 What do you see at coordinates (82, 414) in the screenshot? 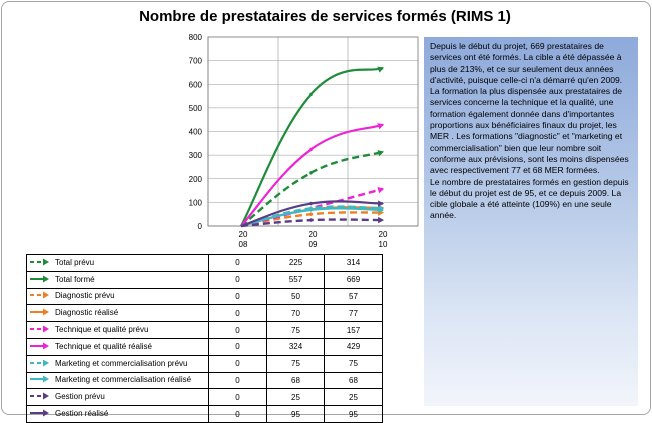
I see `series-name: Gestion réalisé` at bounding box center [82, 414].